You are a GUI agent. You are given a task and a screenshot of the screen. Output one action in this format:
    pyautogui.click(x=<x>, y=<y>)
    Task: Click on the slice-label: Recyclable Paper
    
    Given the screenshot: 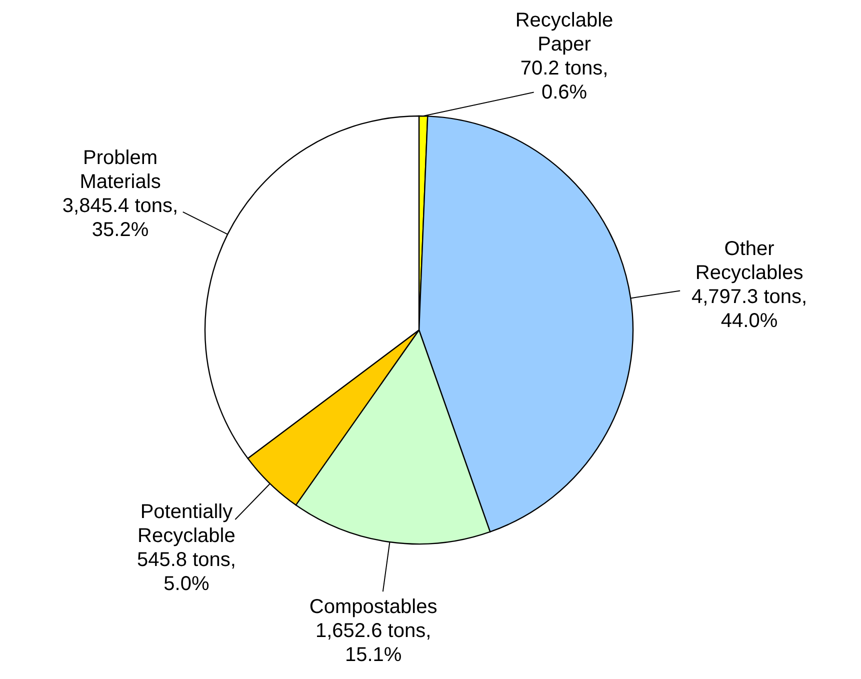 What is the action you would take?
    pyautogui.click(x=564, y=32)
    